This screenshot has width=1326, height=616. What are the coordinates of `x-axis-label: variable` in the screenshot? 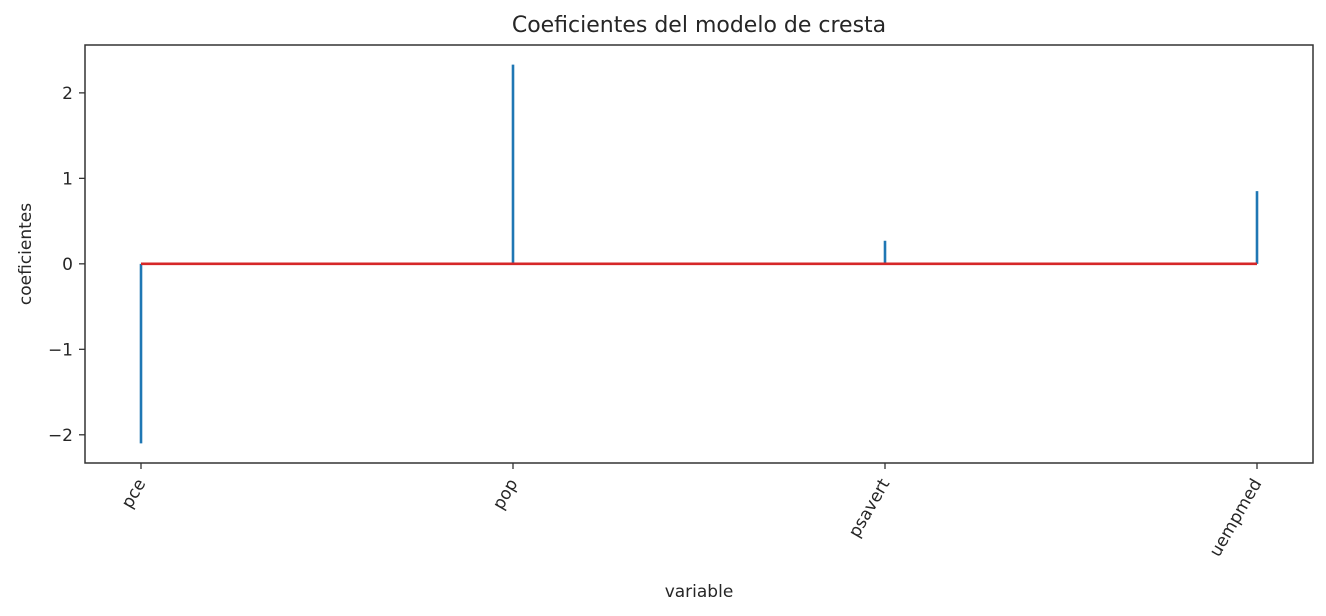 It's located at (699, 592).